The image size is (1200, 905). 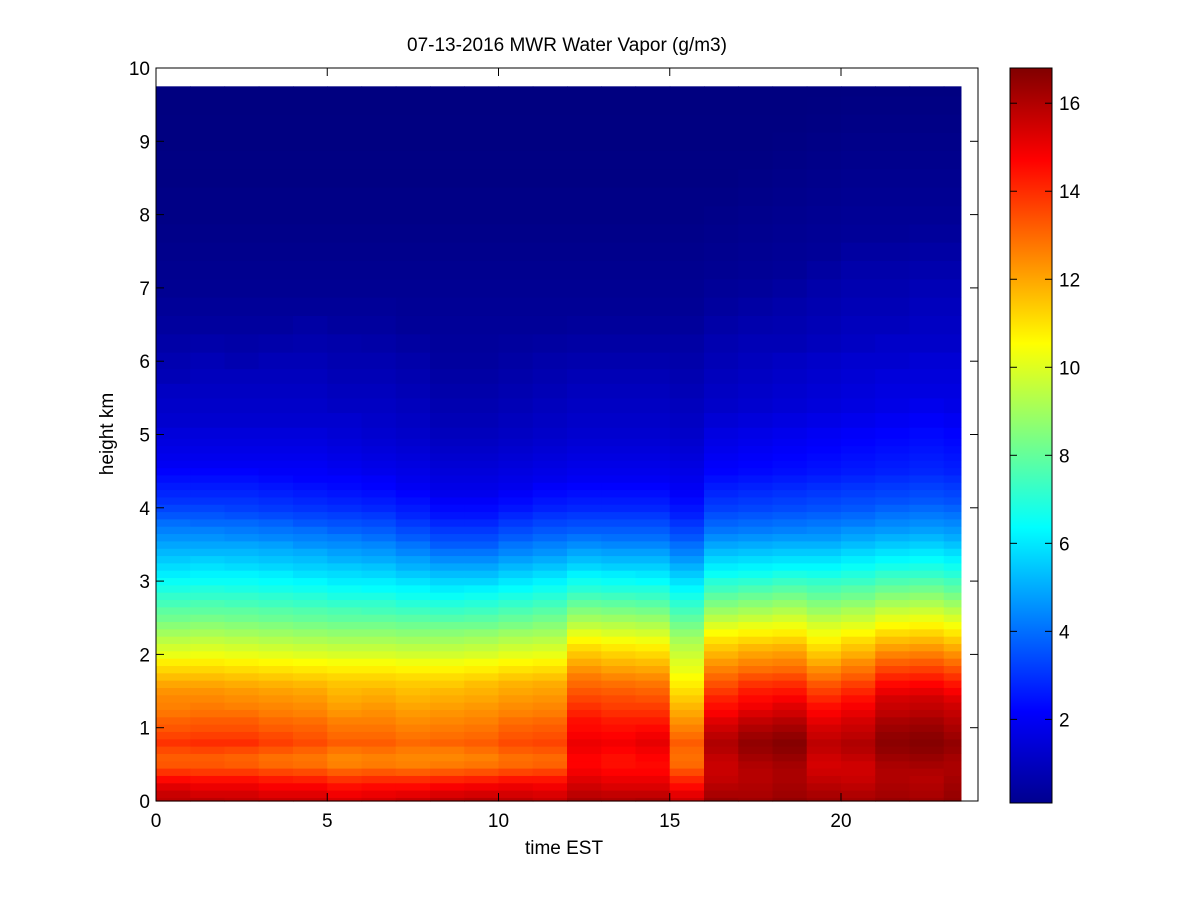 I want to click on colorbar, so click(x=1031, y=435).